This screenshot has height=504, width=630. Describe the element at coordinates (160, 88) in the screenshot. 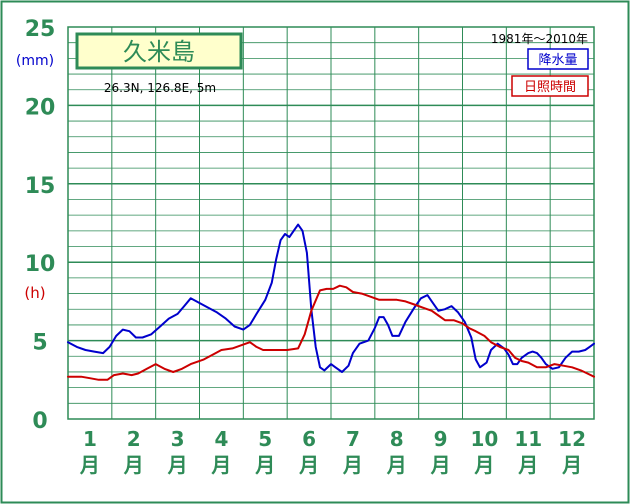

I see `station-location: 26.3N, 126.8E, 5m` at that location.